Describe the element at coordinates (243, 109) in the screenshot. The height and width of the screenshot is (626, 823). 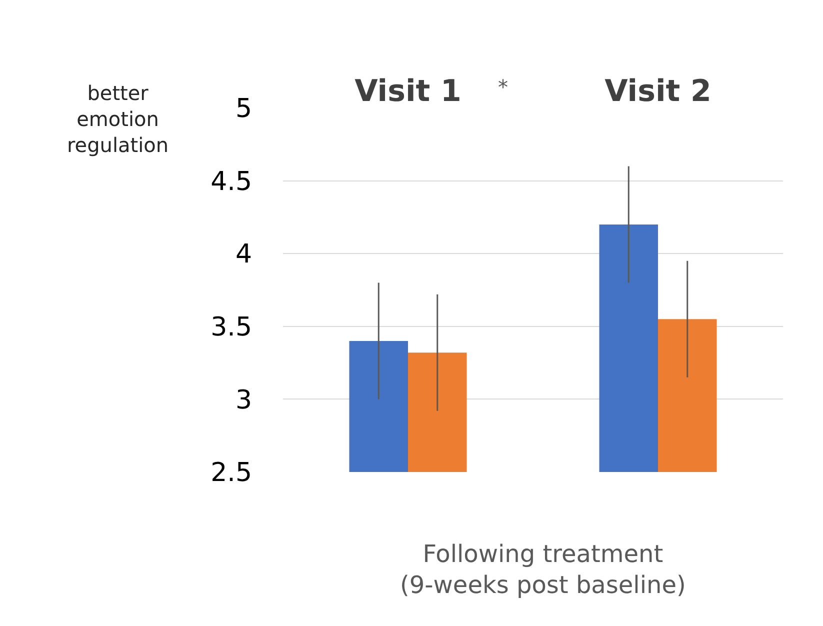
I see `y-tick-label: 5` at that location.